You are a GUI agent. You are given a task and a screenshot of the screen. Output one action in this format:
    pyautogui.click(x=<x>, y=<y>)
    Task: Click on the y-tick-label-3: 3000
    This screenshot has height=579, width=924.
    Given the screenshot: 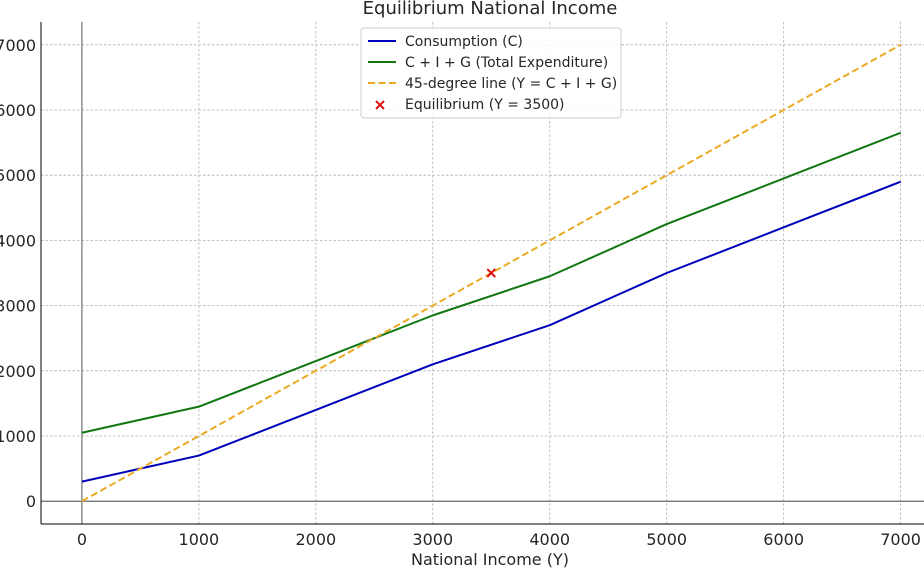 What is the action you would take?
    pyautogui.click(x=18, y=306)
    